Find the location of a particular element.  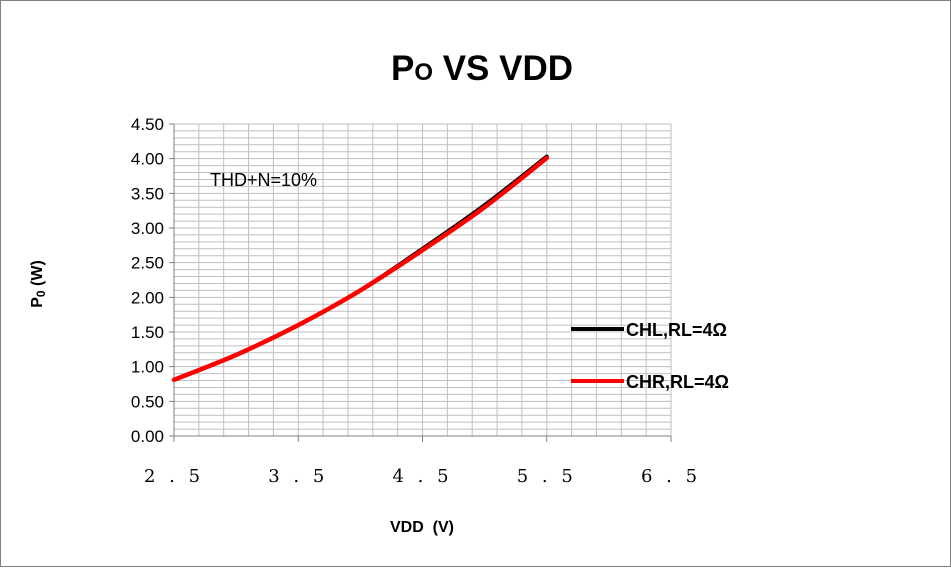

chart-legend: CHL,RL=4Ω CHR,RL=4Ω is located at coordinates (650, 356).